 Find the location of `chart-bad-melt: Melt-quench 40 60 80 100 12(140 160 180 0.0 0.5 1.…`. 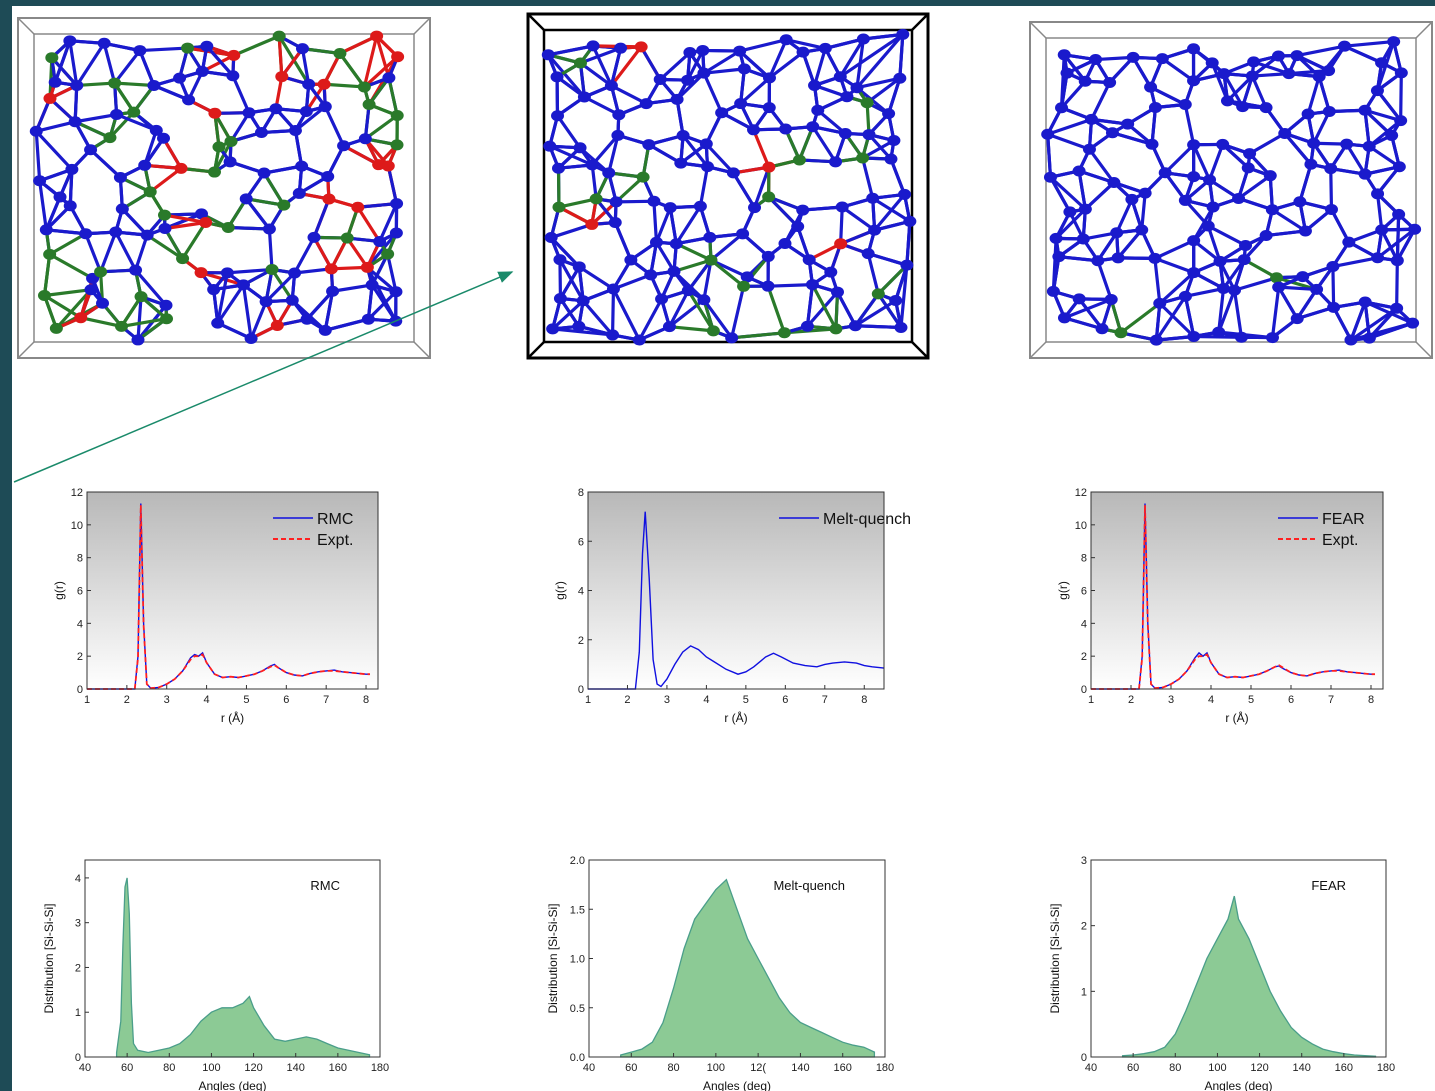

chart-bad-melt: Melt-quench 40 60 80 100 12(140 160 180 0.0 0.5 1.… is located at coordinates (720, 973).